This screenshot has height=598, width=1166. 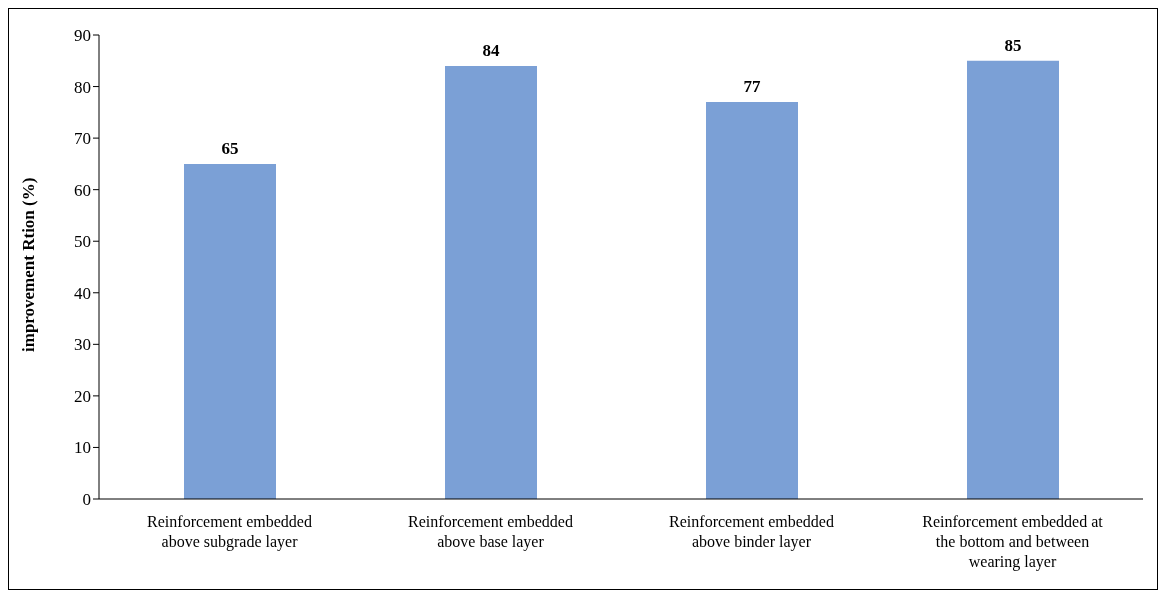 What do you see at coordinates (82, 345) in the screenshot?
I see `y-tick-label: 30` at bounding box center [82, 345].